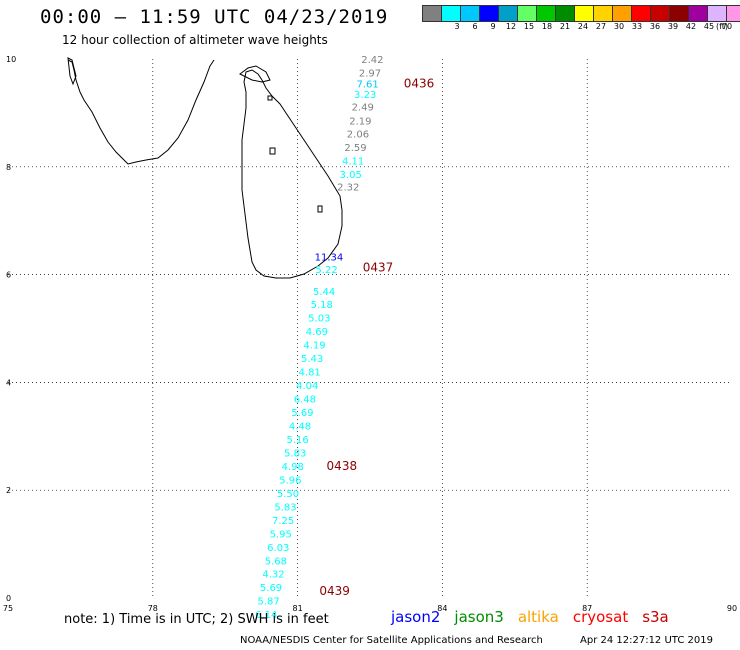  I want to click on y-tick-label: 8, so click(8, 167).